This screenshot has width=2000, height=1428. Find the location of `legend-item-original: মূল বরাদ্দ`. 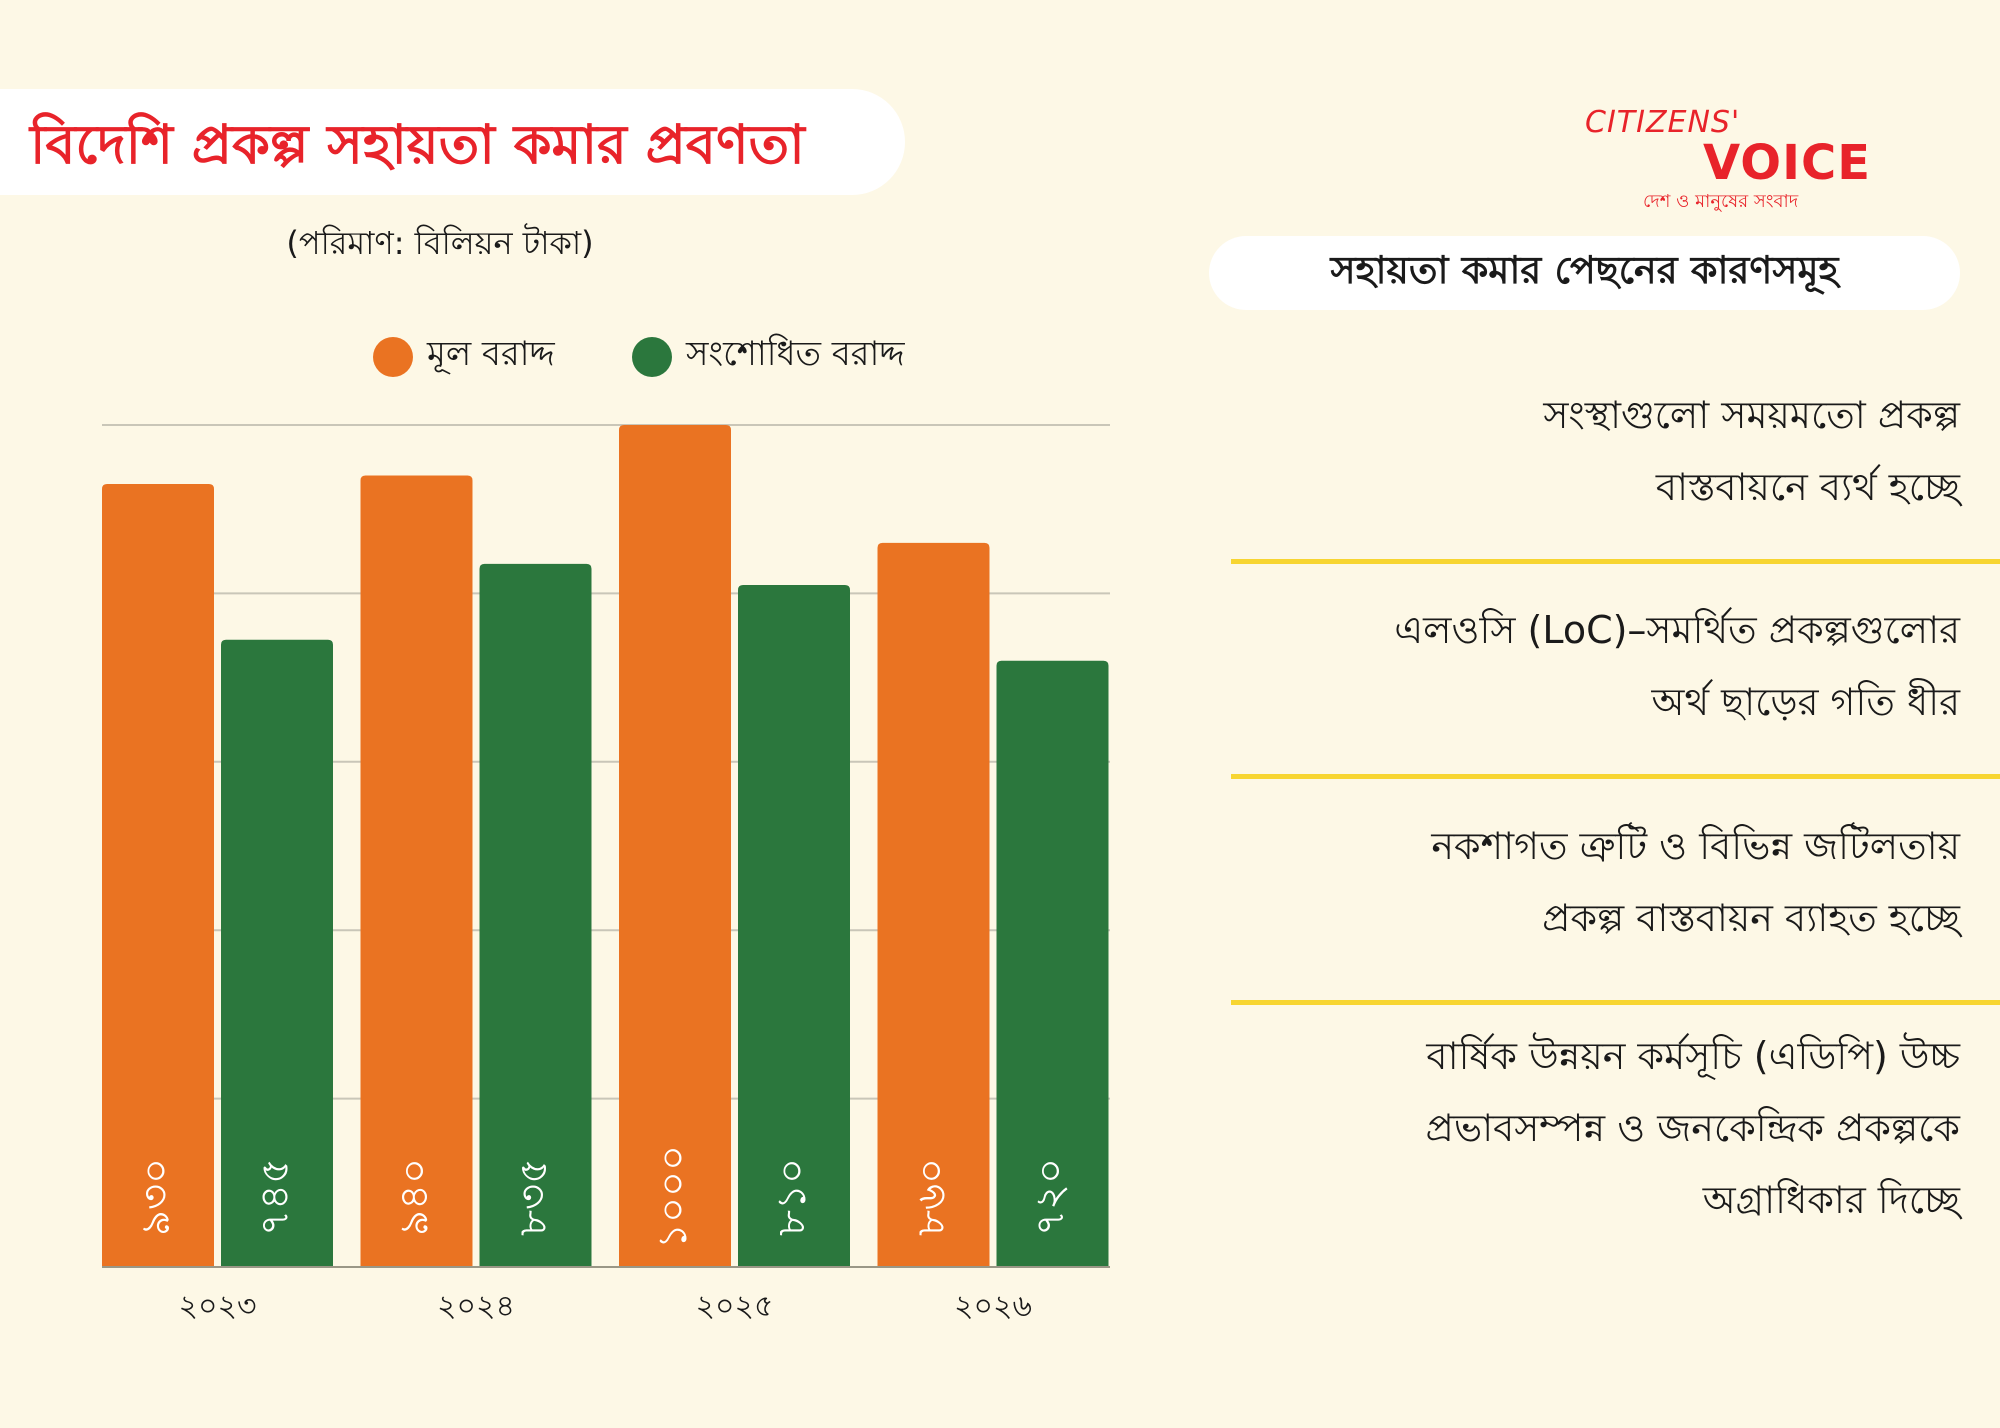

legend-item-original: মূল বরাদ্দ is located at coordinates (464, 356).